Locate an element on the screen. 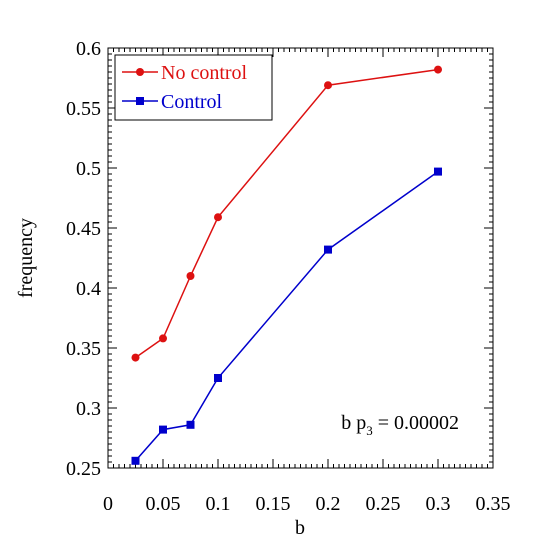 This screenshot has height=540, width=540. y-tick-label: 0.55 is located at coordinates (83, 109).